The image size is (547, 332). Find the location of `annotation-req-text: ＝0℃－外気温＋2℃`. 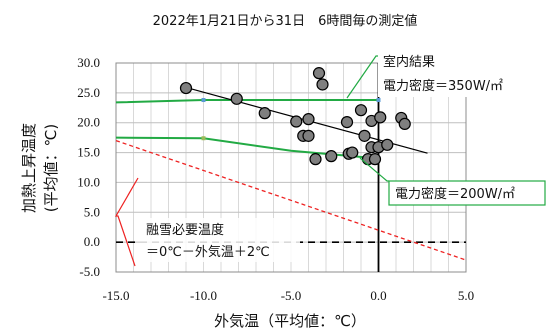

annotation-req-text: ＝0℃－外気温＋2℃ is located at coordinates (208, 252).